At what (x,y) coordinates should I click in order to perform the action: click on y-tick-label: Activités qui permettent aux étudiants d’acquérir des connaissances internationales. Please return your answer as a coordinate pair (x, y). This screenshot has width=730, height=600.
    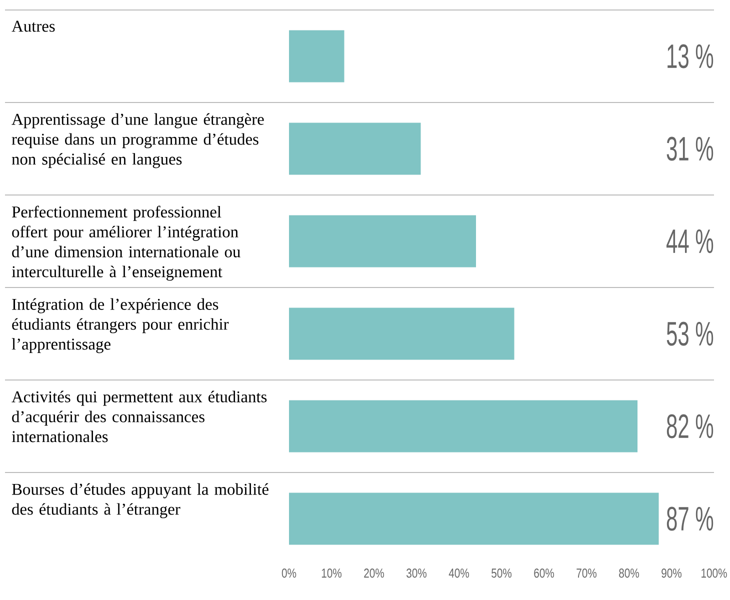
    Looking at the image, I should click on (139, 416).